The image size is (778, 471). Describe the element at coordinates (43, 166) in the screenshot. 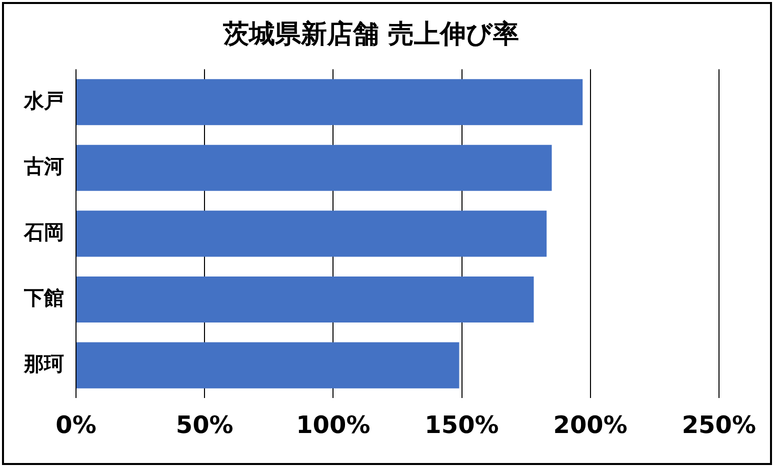

I see `y-tick-label: 古河` at that location.